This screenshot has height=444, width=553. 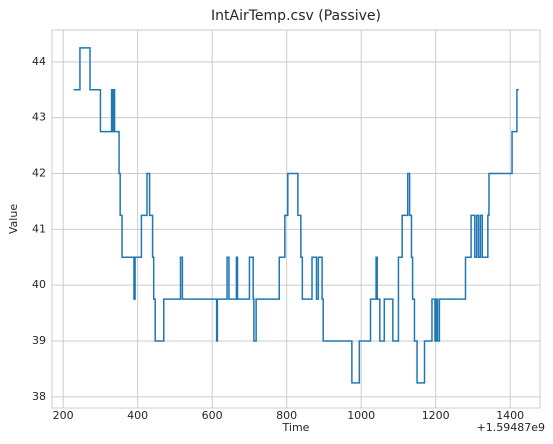 What do you see at coordinates (39, 172) in the screenshot?
I see `y-tick-label: 42` at bounding box center [39, 172].